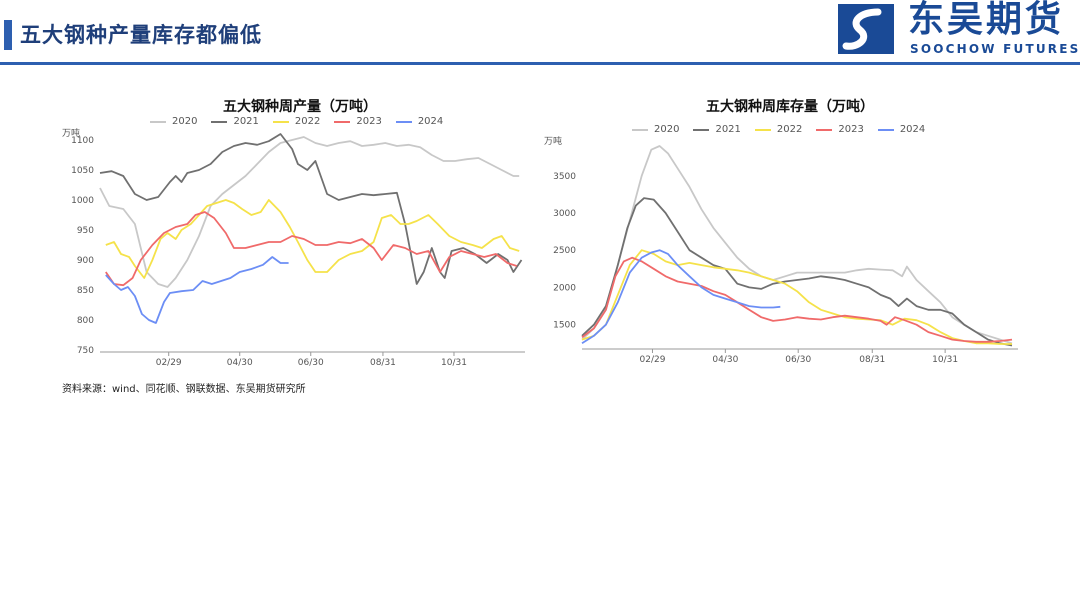 This screenshot has width=1080, height=608. Describe the element at coordinates (85, 231) in the screenshot. I see `y-tick-label: 950` at that location.